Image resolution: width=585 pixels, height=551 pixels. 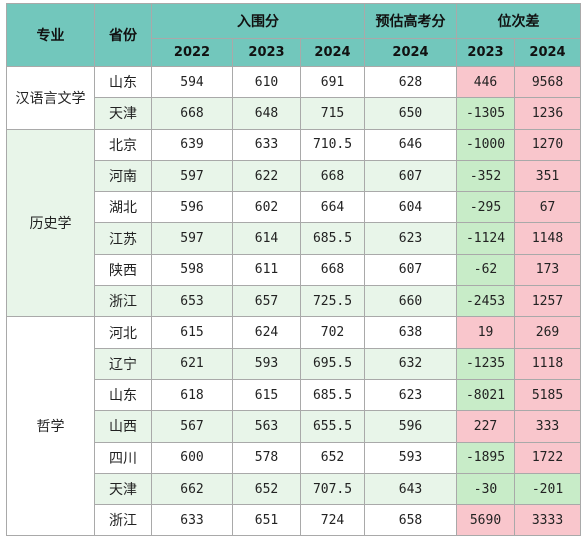 What do you see at coordinates (332, 426) in the screenshot?
I see `score-2024-cell: 655.5` at bounding box center [332, 426].